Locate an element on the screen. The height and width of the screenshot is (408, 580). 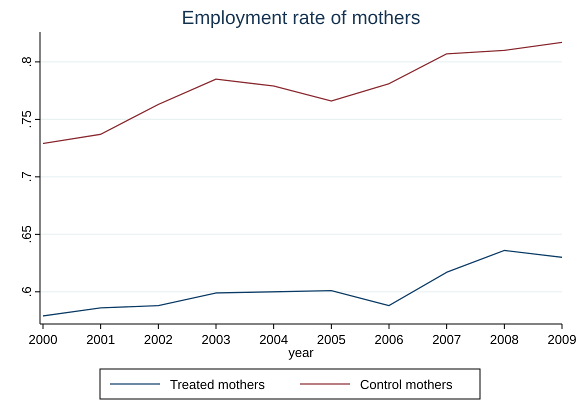
line-series is located at coordinates (302, 283).